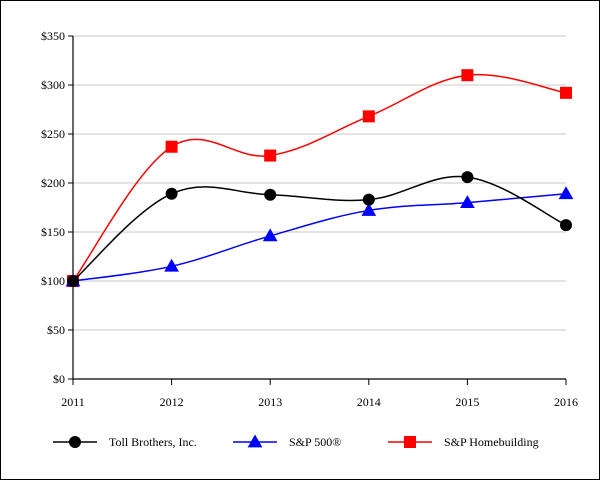 The width and height of the screenshot is (600, 481). What do you see at coordinates (73, 402) in the screenshot?
I see `x-tick-label: 2011` at bounding box center [73, 402].